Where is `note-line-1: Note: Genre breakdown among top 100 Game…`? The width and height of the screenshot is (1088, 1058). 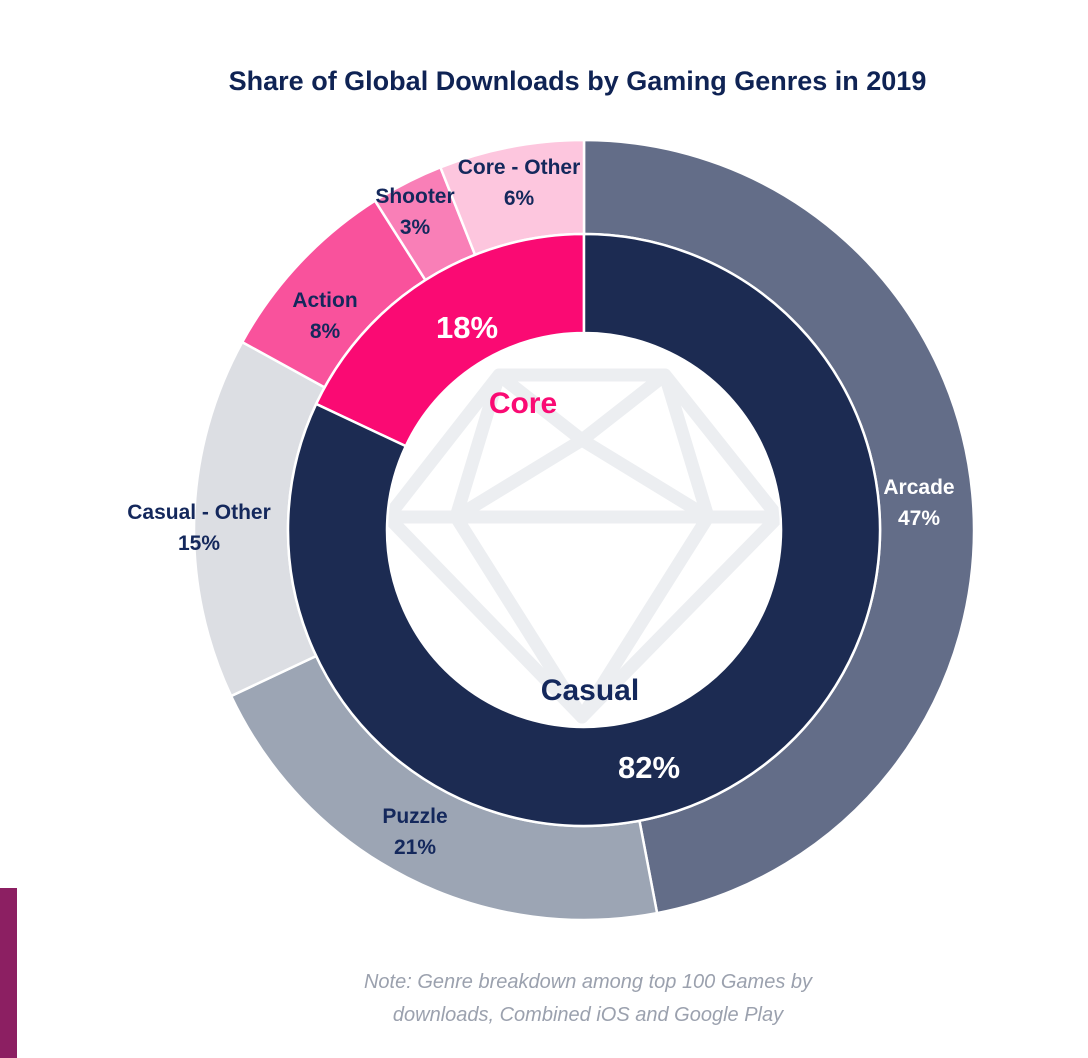 note-line-1: Note: Genre breakdown among top 100 Game… is located at coordinates (588, 982).